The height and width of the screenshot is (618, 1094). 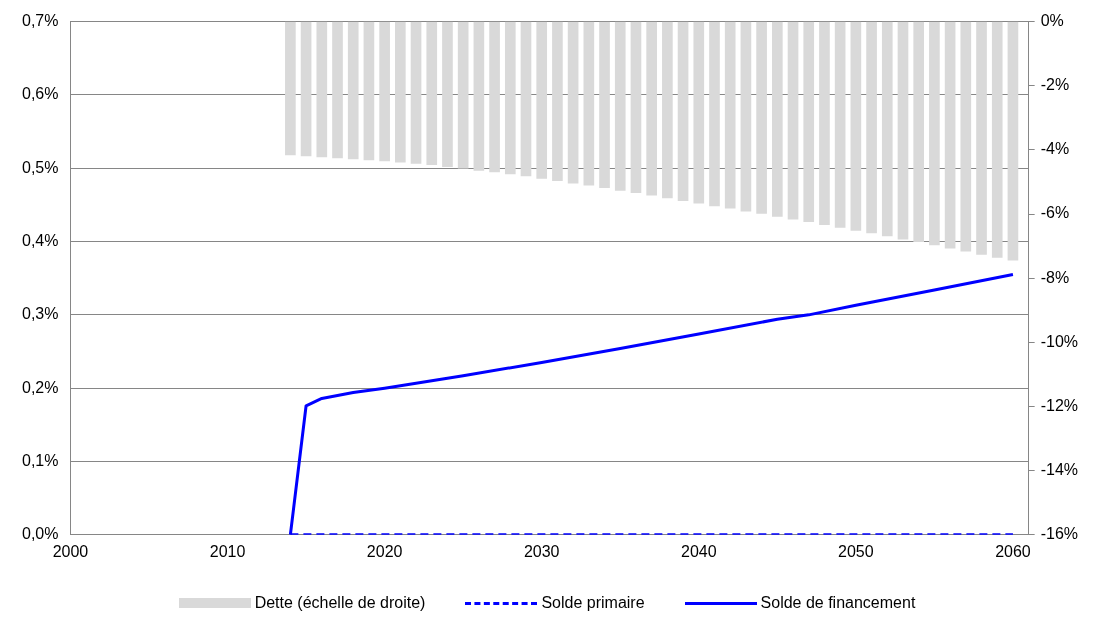 I want to click on x-tick-label: 2030, so click(x=541, y=551).